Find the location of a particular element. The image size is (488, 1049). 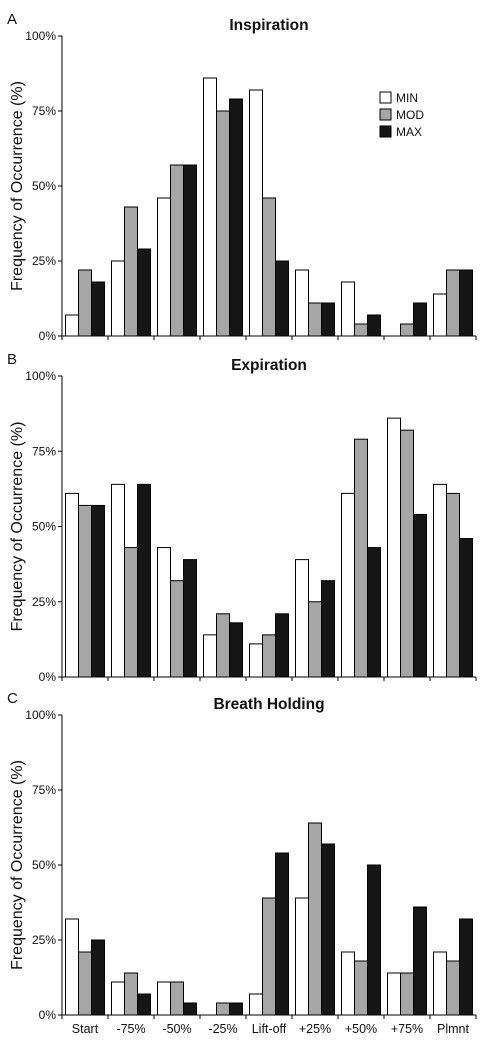

legend-swatch-min is located at coordinates (385, 97).